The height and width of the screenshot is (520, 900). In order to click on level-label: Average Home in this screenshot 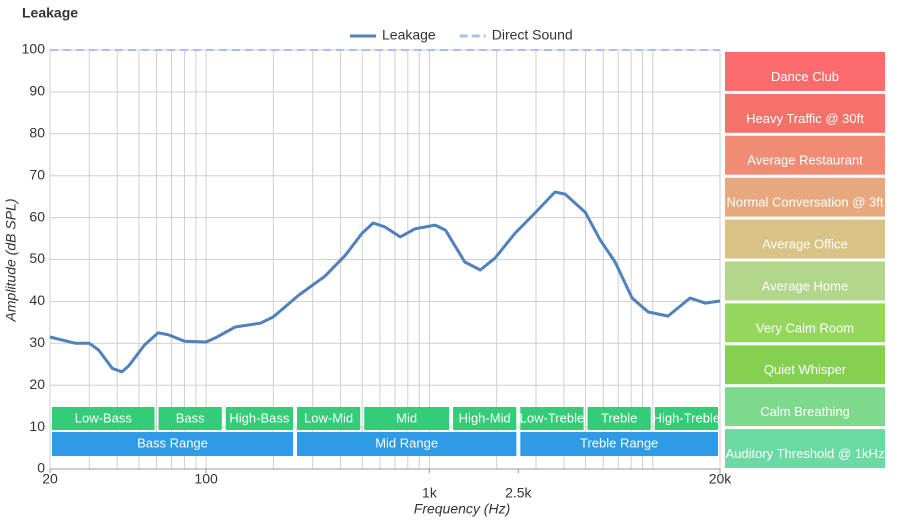, I will do `click(805, 285)`.